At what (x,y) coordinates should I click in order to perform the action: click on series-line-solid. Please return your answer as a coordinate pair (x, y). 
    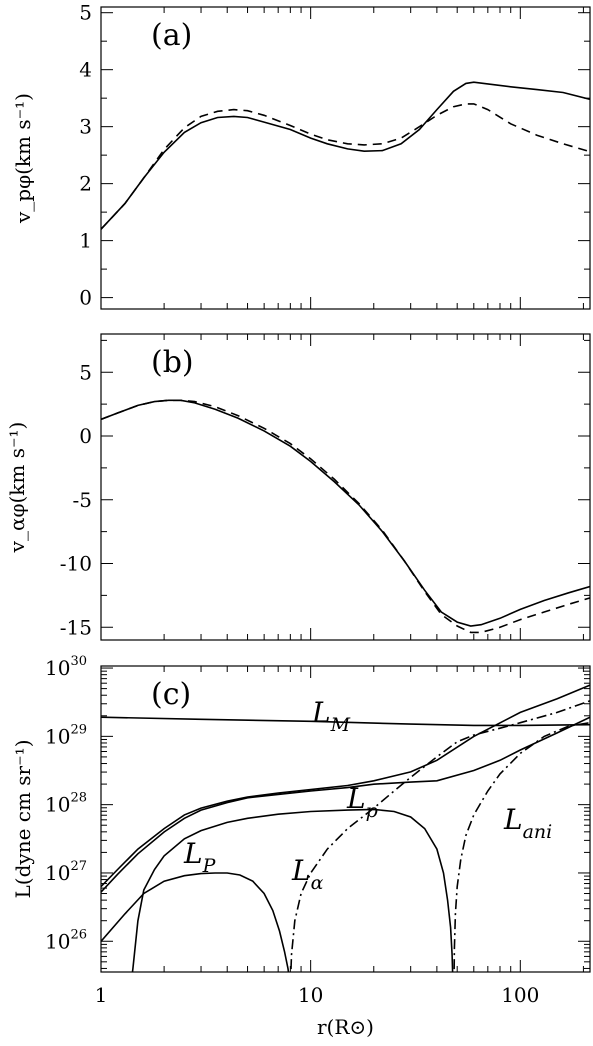
    Looking at the image, I should click on (345, 155).